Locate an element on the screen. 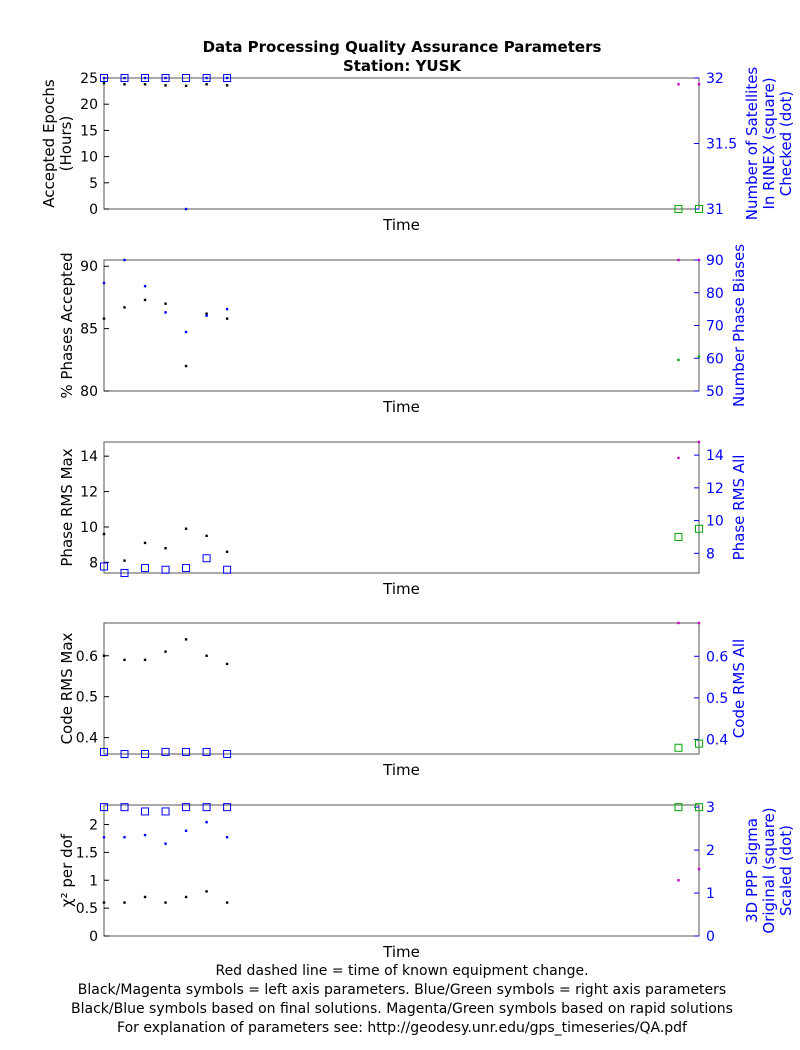 This screenshot has height=1050, width=800. right-tick-label: 12 is located at coordinates (715, 489).